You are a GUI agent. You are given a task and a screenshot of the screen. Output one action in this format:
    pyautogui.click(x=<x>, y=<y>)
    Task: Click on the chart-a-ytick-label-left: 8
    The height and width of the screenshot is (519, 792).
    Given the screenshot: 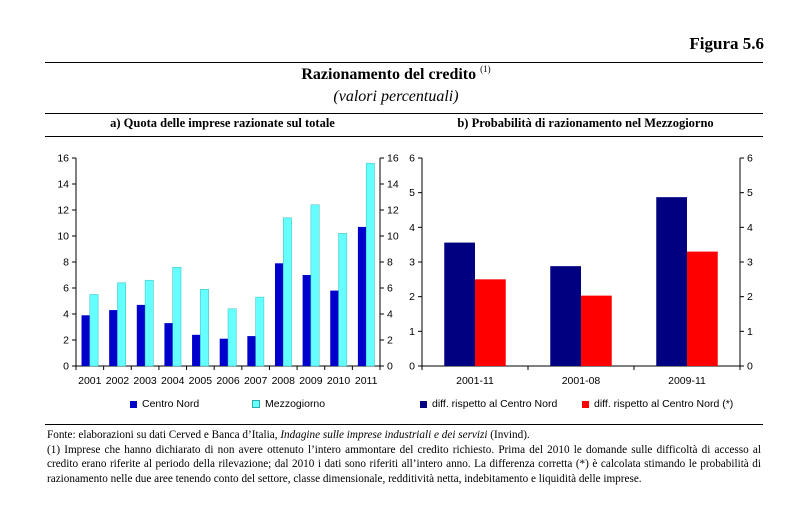 What is the action you would take?
    pyautogui.click(x=66, y=263)
    